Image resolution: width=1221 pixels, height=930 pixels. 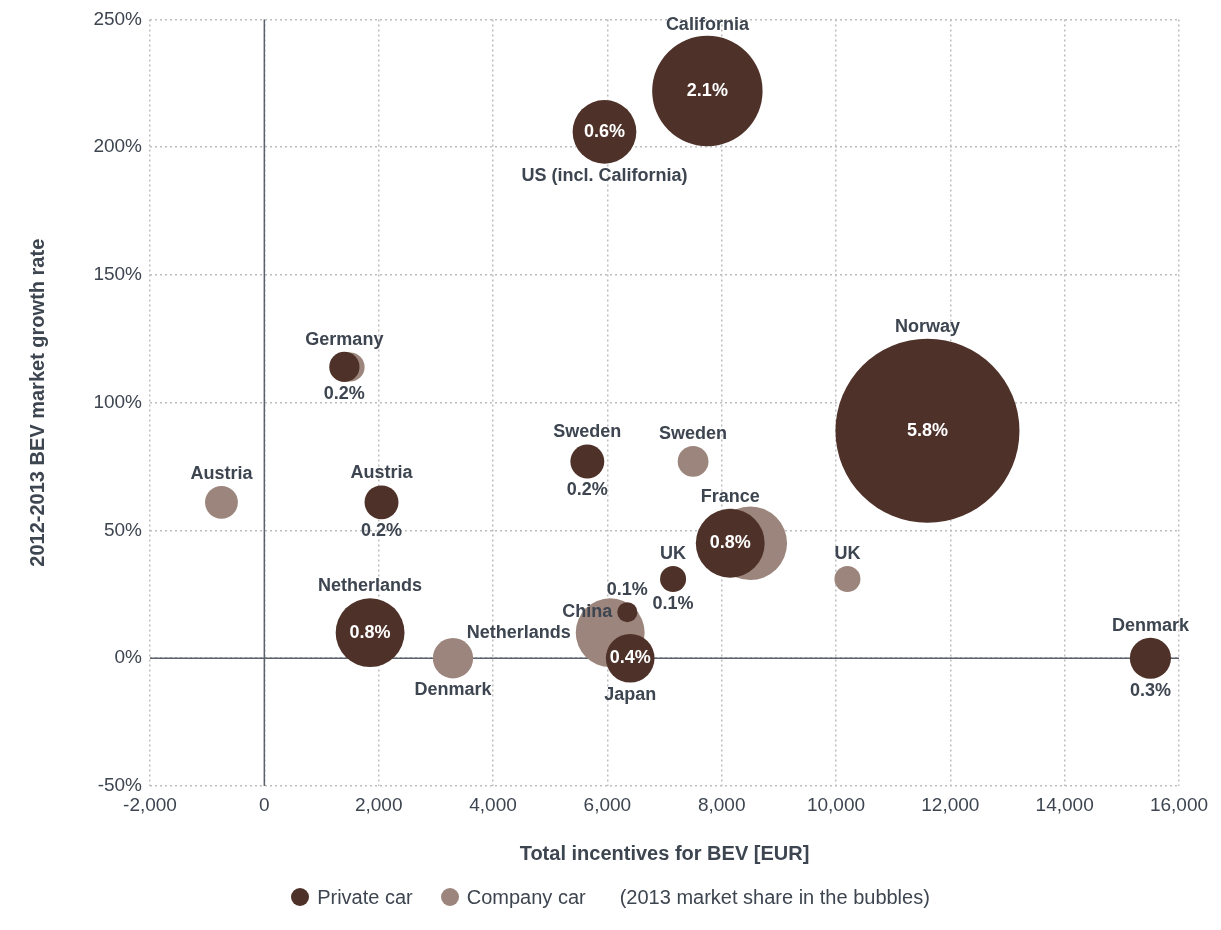 I want to click on text: (2013 market share in the bubbles), so click(x=774, y=897).